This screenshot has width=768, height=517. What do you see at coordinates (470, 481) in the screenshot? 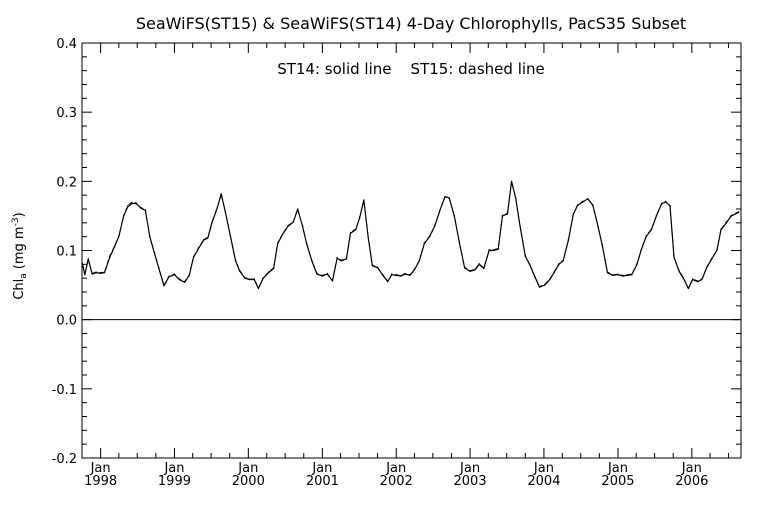
I see `x-tick-label-year: 2003` at bounding box center [470, 481].